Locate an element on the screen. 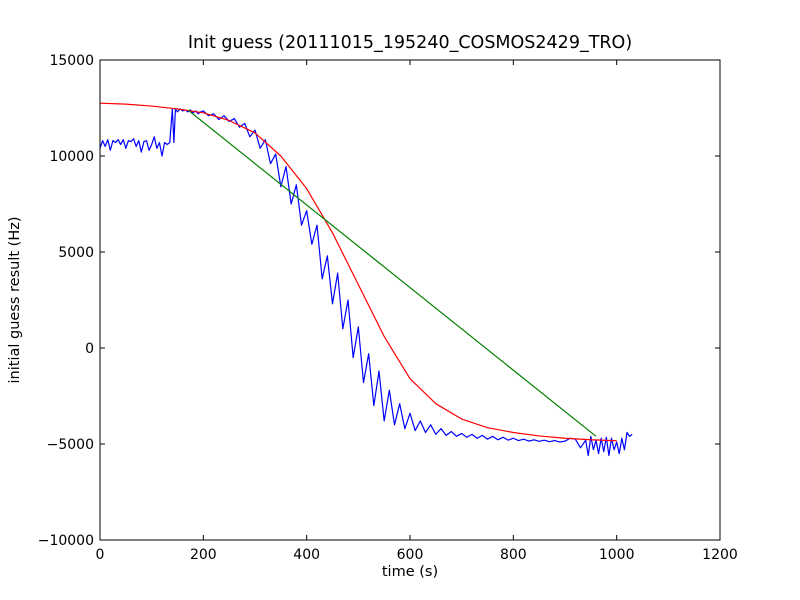 This screenshot has height=600, width=800. x-tick-label: 1000 is located at coordinates (617, 555).